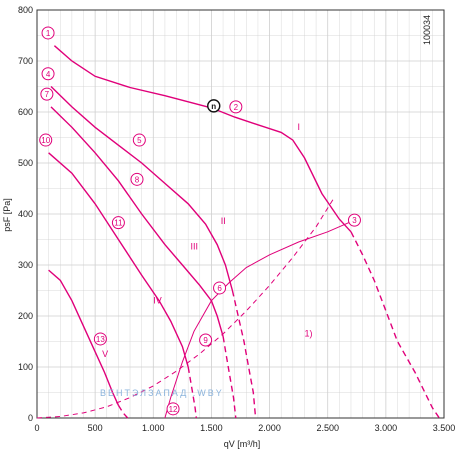 This screenshot has width=466, height=455. Describe the element at coordinates (84, 337) in the screenshot. I see `fan-curve-V` at that location.